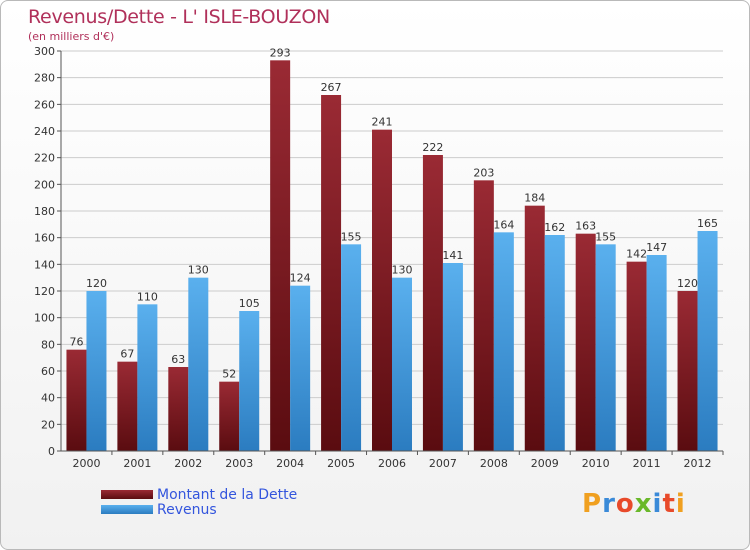 The height and width of the screenshot is (550, 750). Describe the element at coordinates (137, 463) in the screenshot. I see `x-tick-label: 2001` at that location.